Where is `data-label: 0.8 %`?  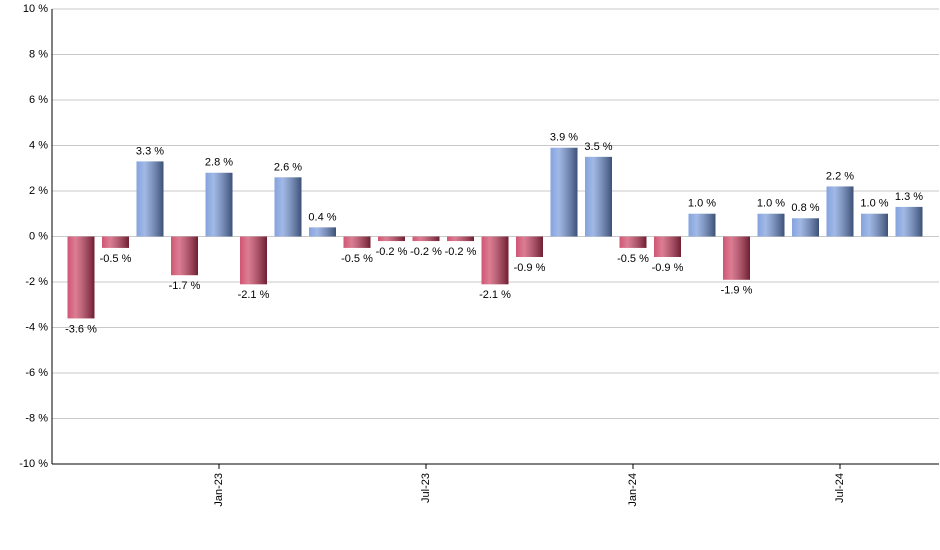 data-label: 0.8 % is located at coordinates (805, 208).